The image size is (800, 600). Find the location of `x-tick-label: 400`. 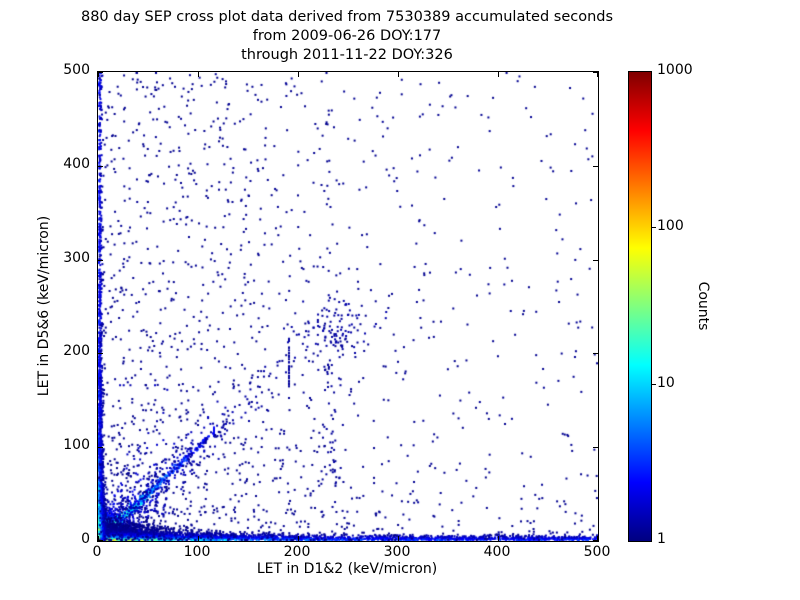

x-tick-label: 400 is located at coordinates (497, 552).